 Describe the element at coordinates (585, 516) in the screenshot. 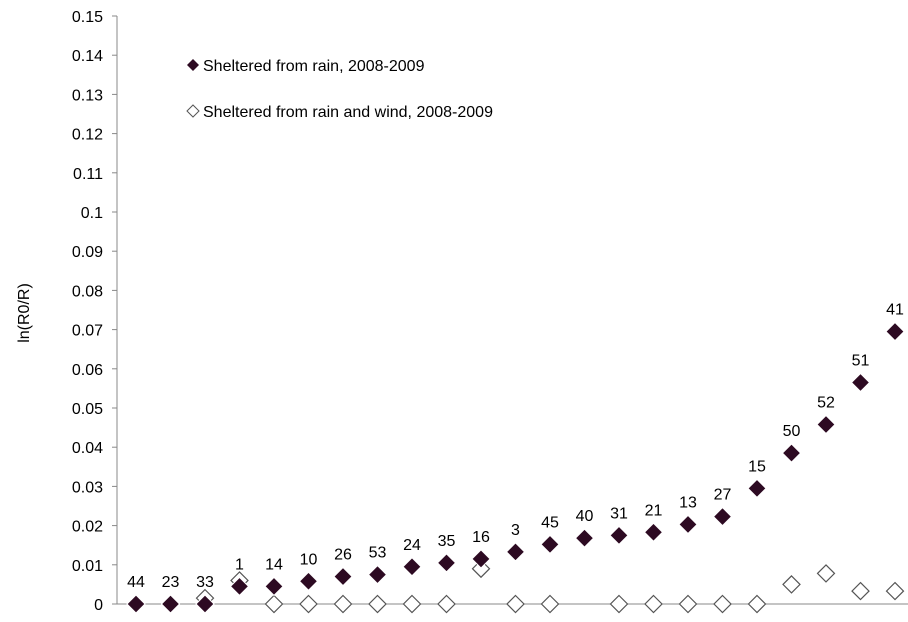

I see `point-label: 40` at that location.